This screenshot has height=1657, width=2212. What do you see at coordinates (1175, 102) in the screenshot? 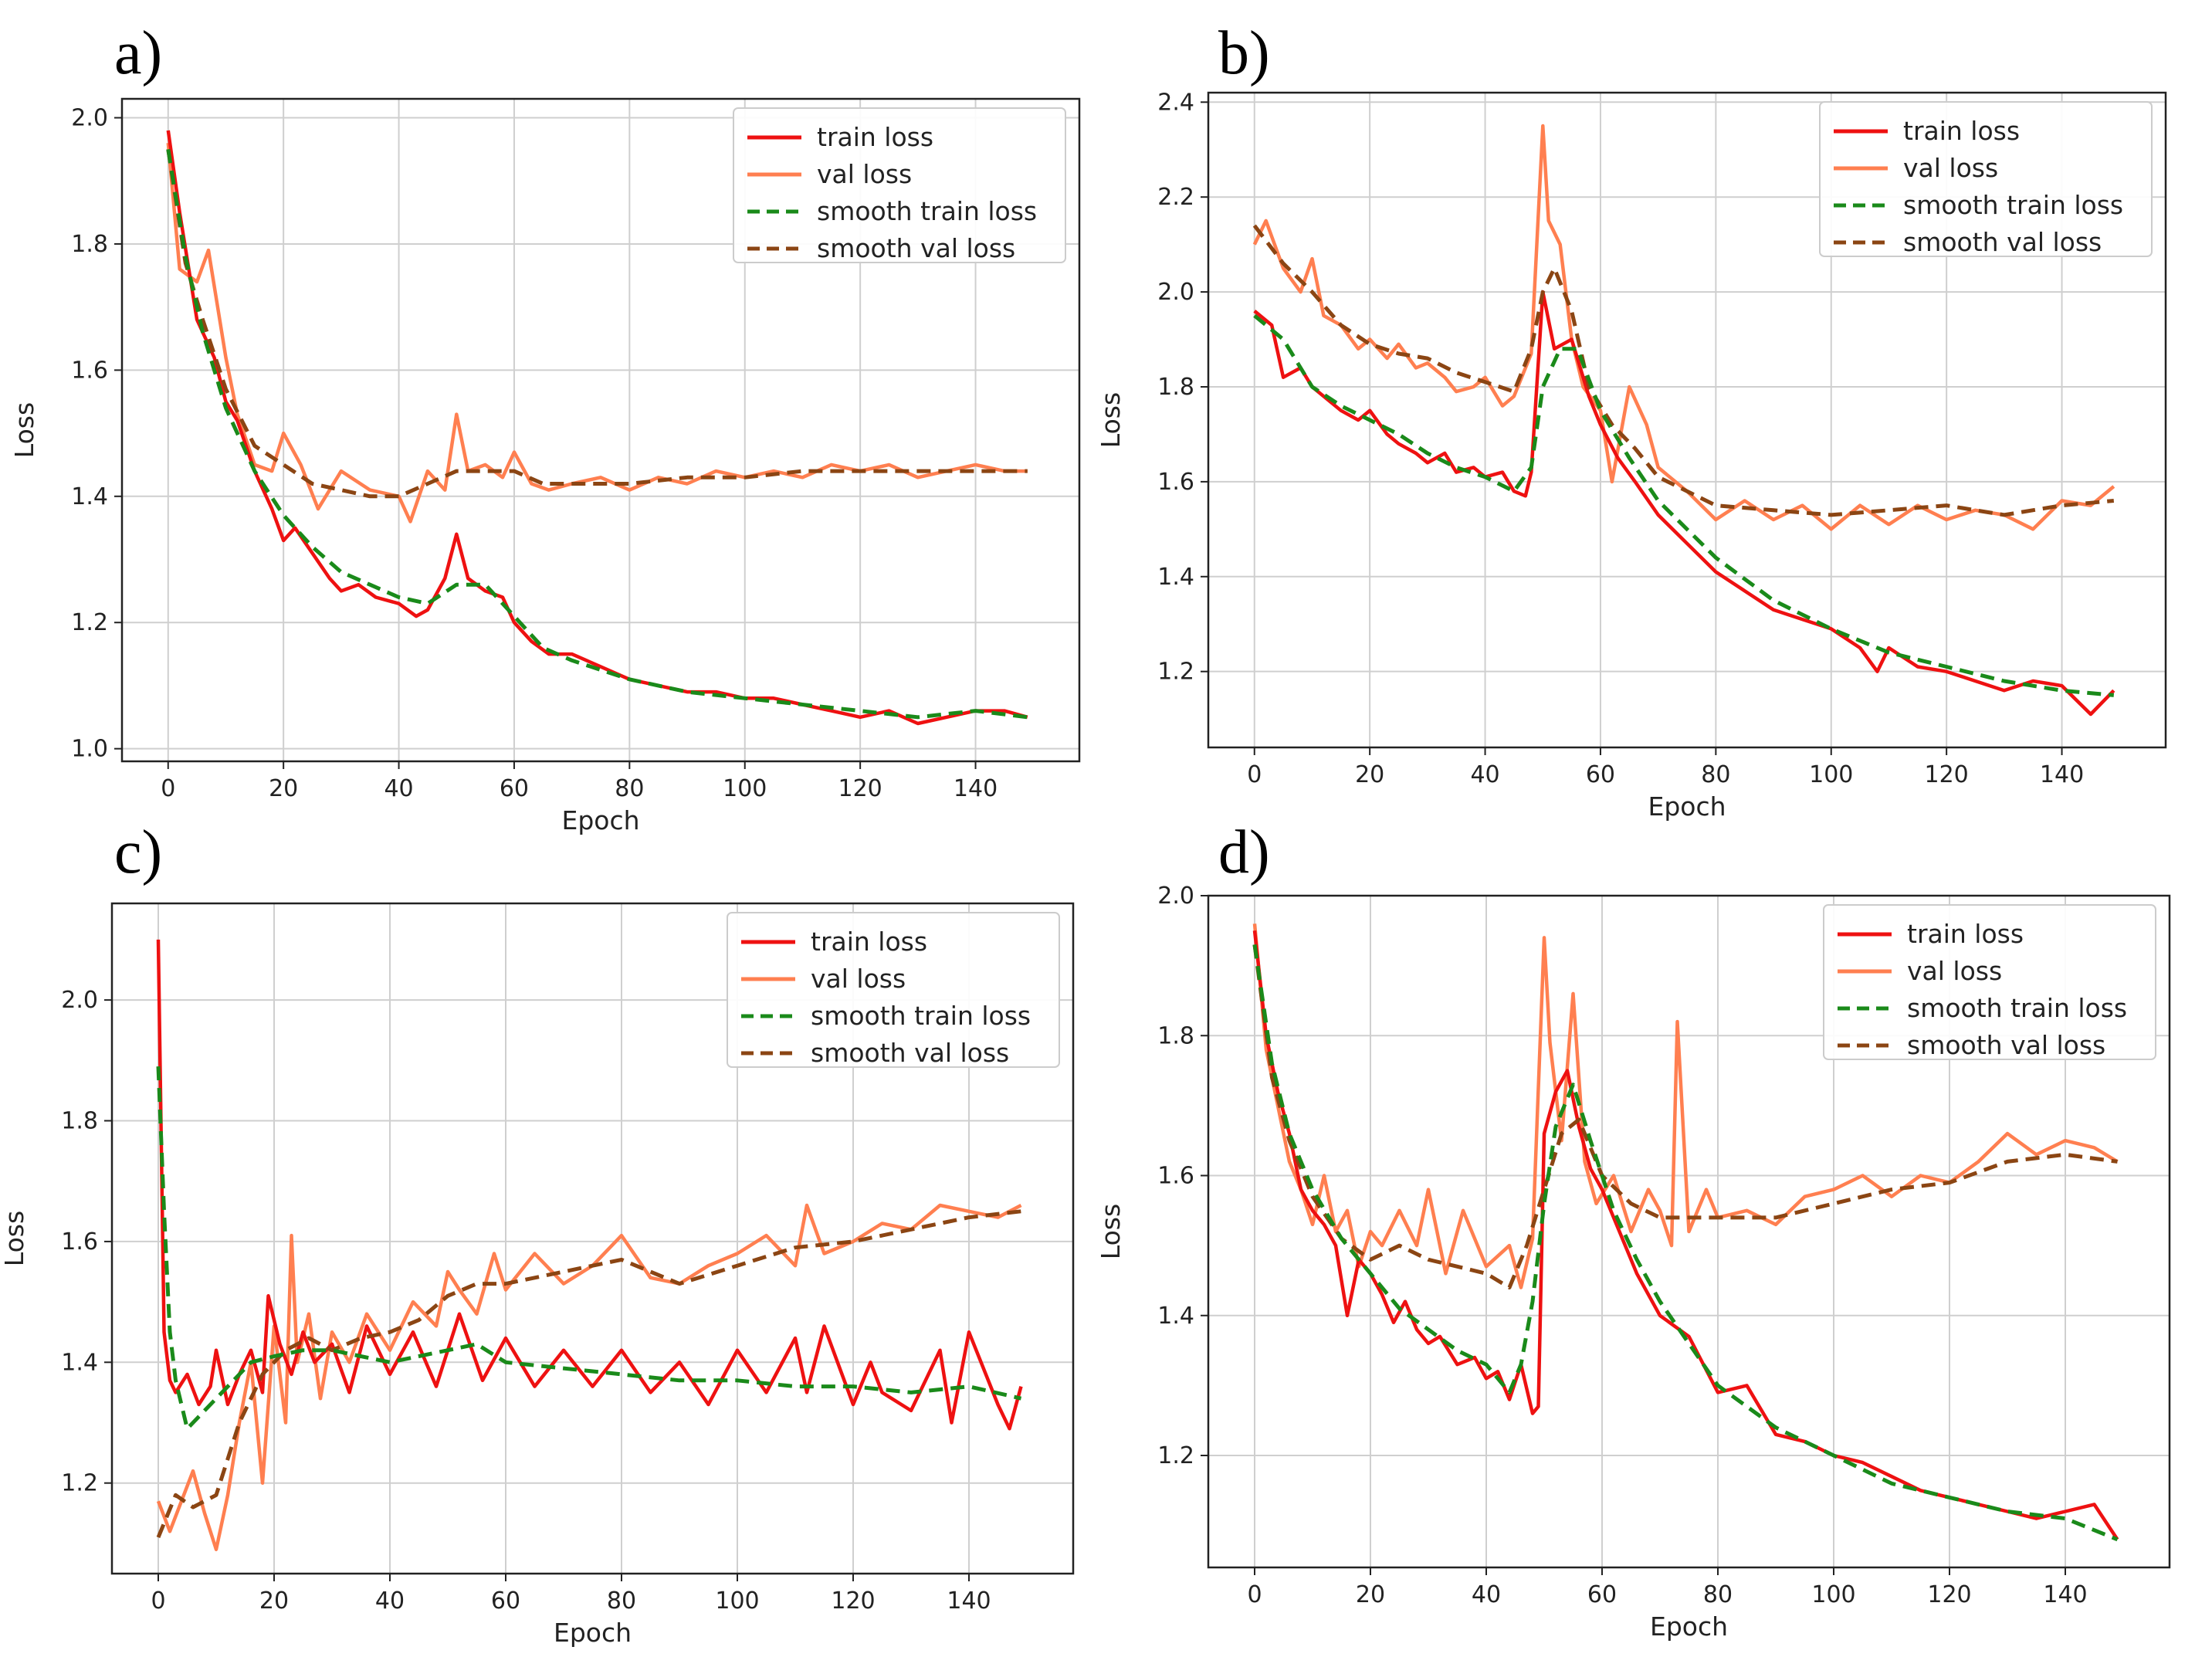
I see `y-tick-label: 2.4` at bounding box center [1175, 102].